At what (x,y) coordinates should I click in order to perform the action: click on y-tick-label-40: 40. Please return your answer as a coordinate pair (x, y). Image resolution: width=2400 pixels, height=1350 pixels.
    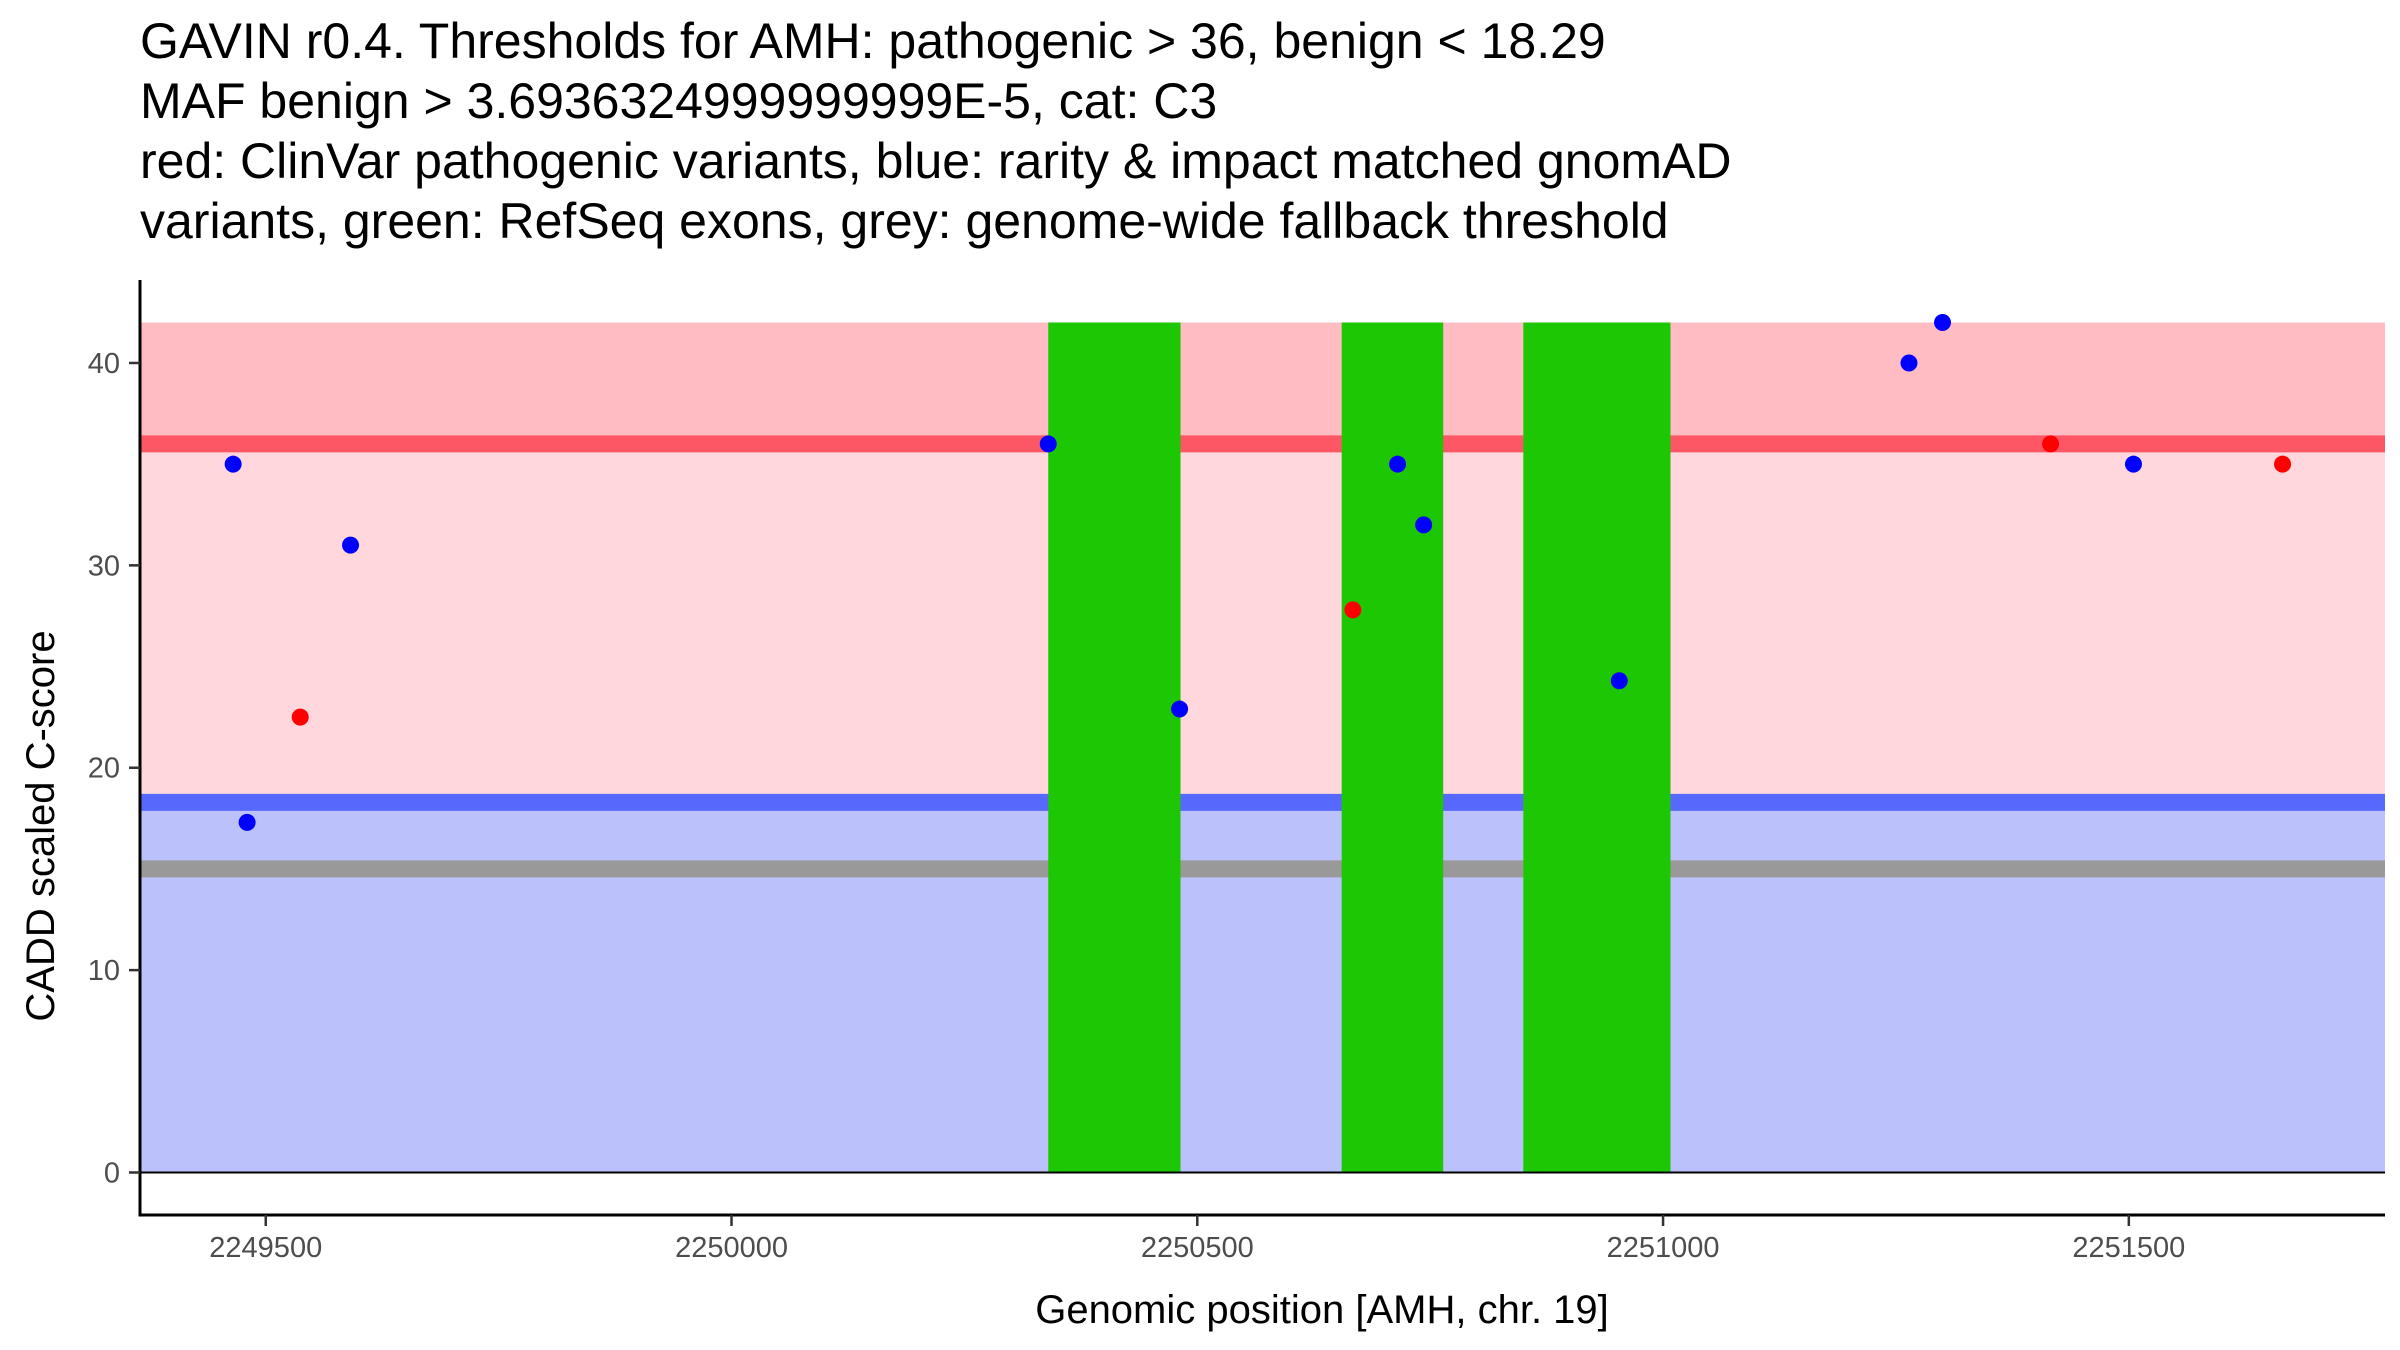
    Looking at the image, I should click on (104, 364).